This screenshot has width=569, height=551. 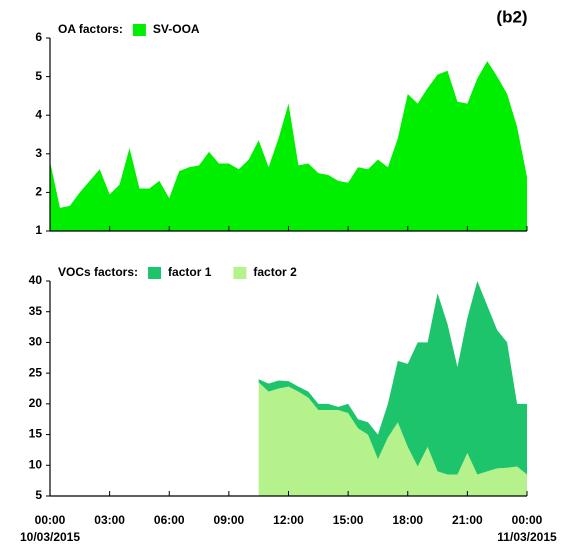 What do you see at coordinates (348, 520) in the screenshot?
I see `x-tick-label: 15:00` at bounding box center [348, 520].